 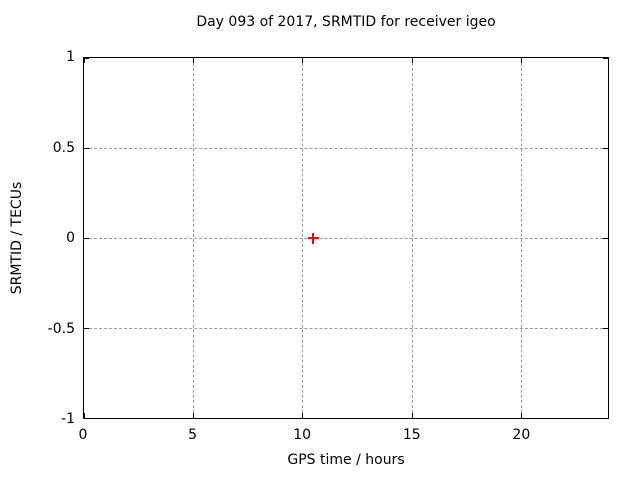 What do you see at coordinates (193, 435) in the screenshot?
I see `x-tick-label: 5` at bounding box center [193, 435].